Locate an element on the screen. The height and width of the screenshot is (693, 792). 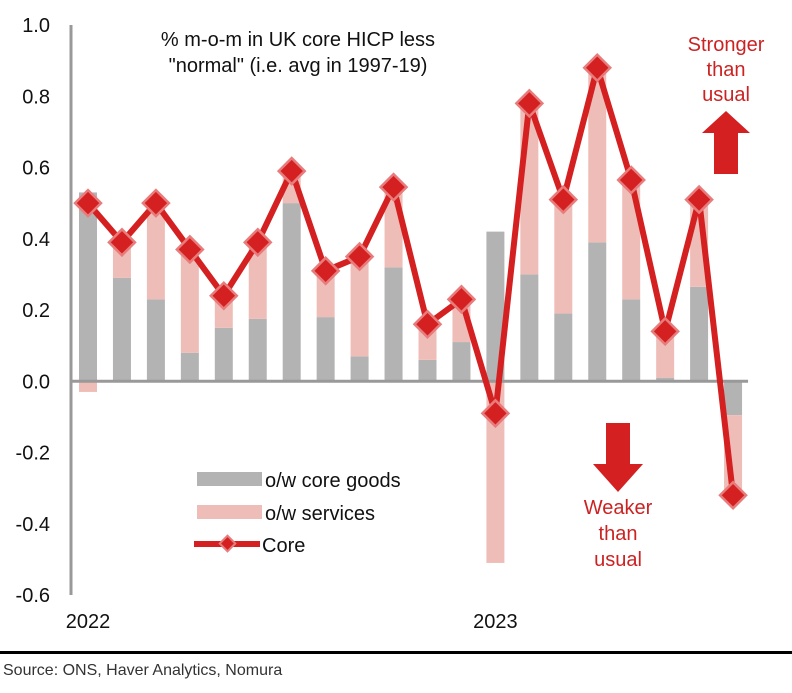
legend-label-services: o/w services is located at coordinates (320, 514).